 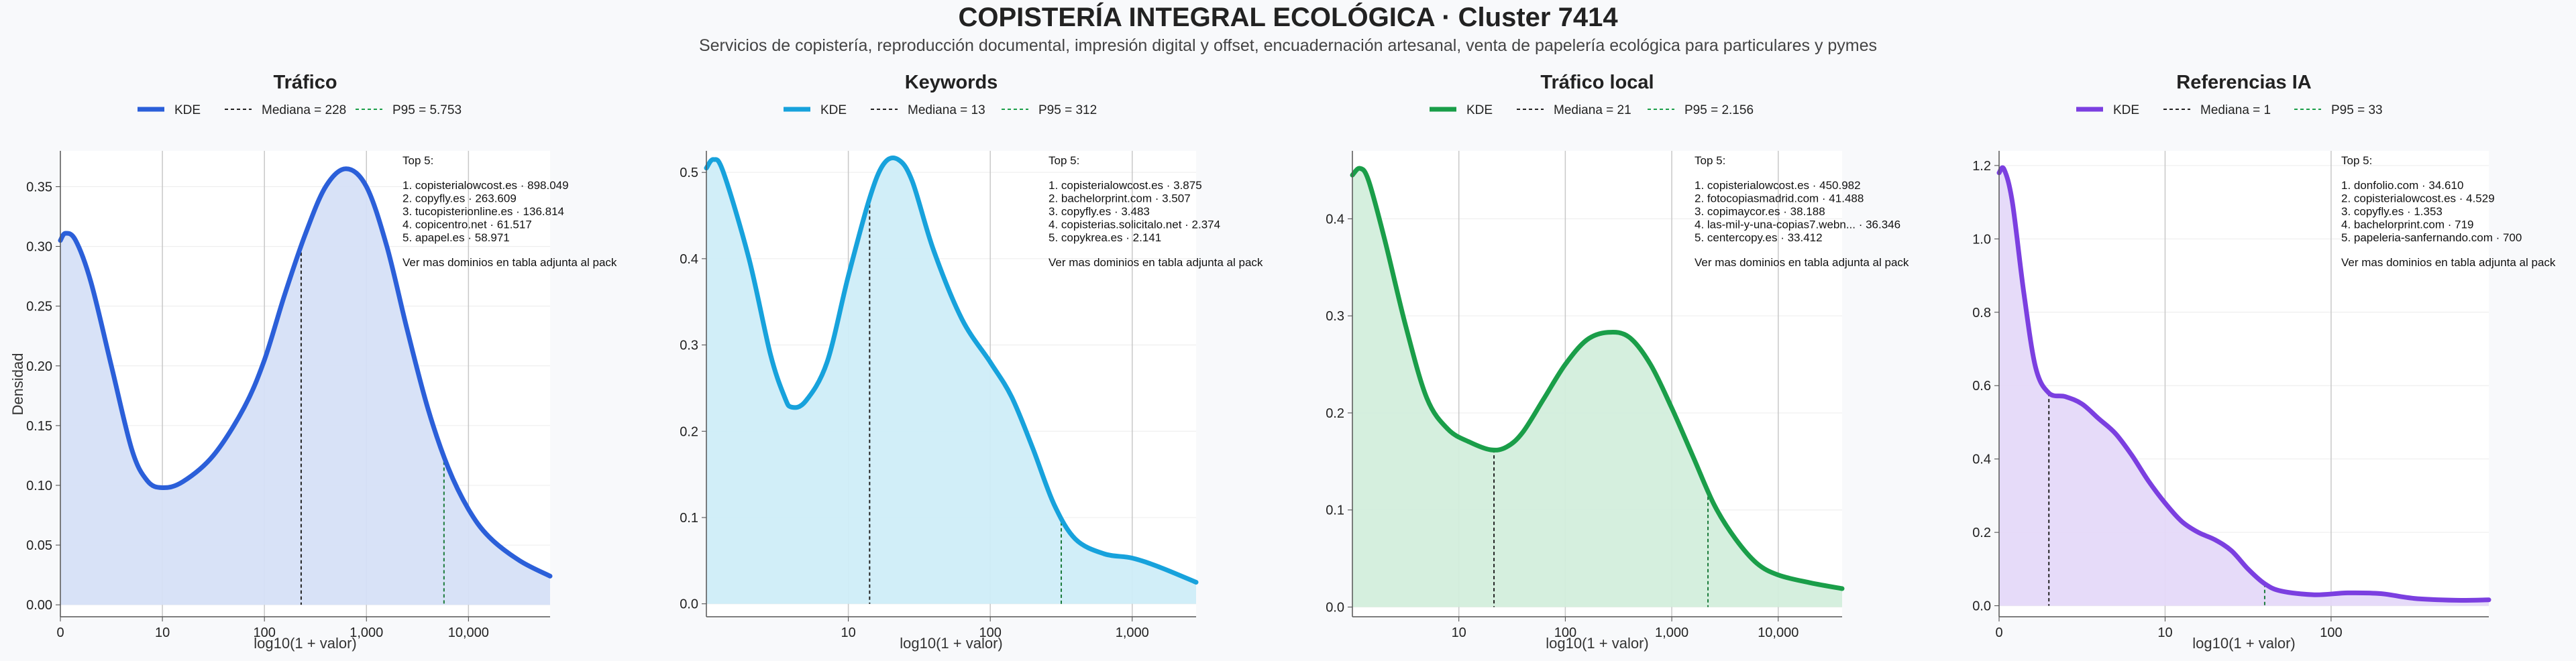 I want to click on legend: KDE Mediana = 228 P95 = 5.753, so click(x=300, y=110).